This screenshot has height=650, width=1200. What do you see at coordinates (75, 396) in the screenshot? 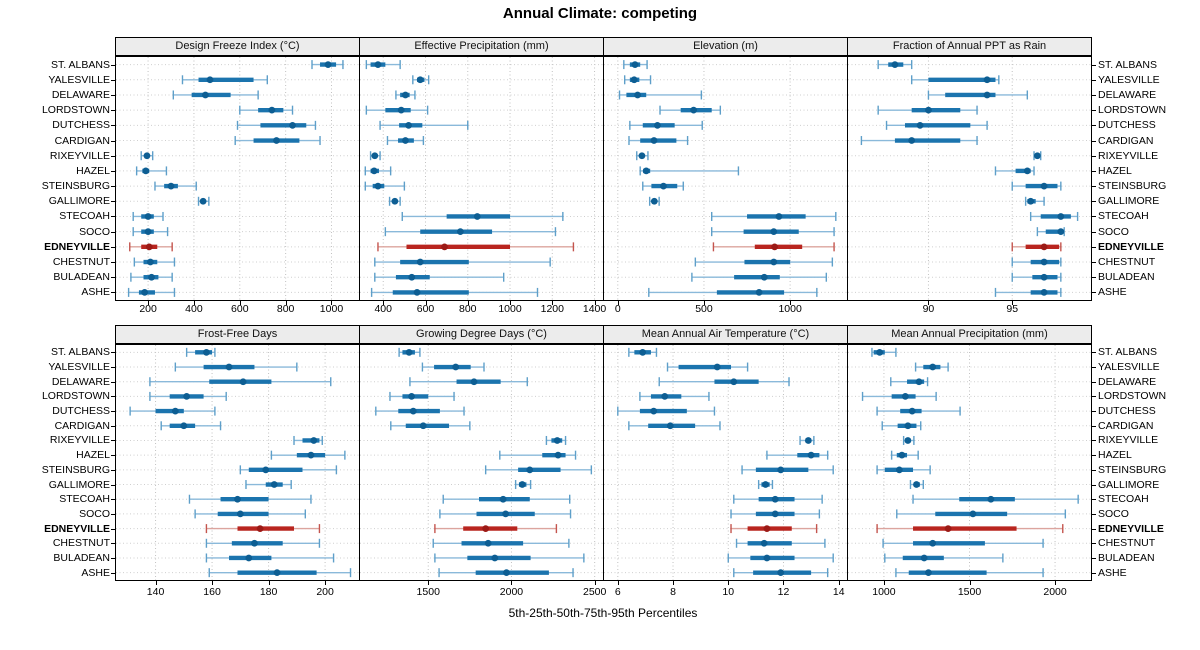
I see `station-label-left: LORDSTOWN` at bounding box center [75, 396].